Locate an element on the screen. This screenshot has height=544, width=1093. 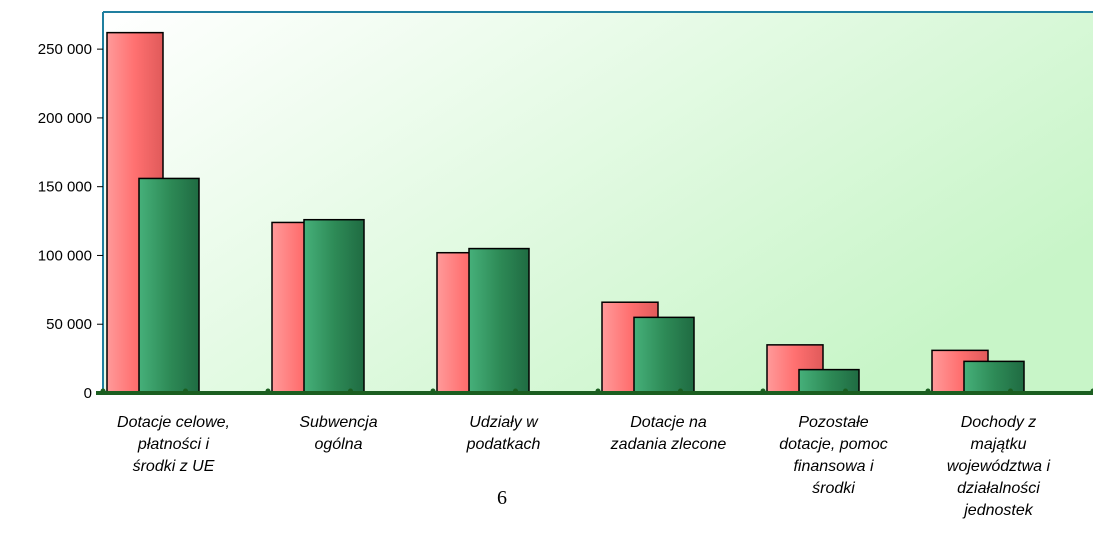
x-category-label-line: zadania zlecone is located at coordinates (668, 444).